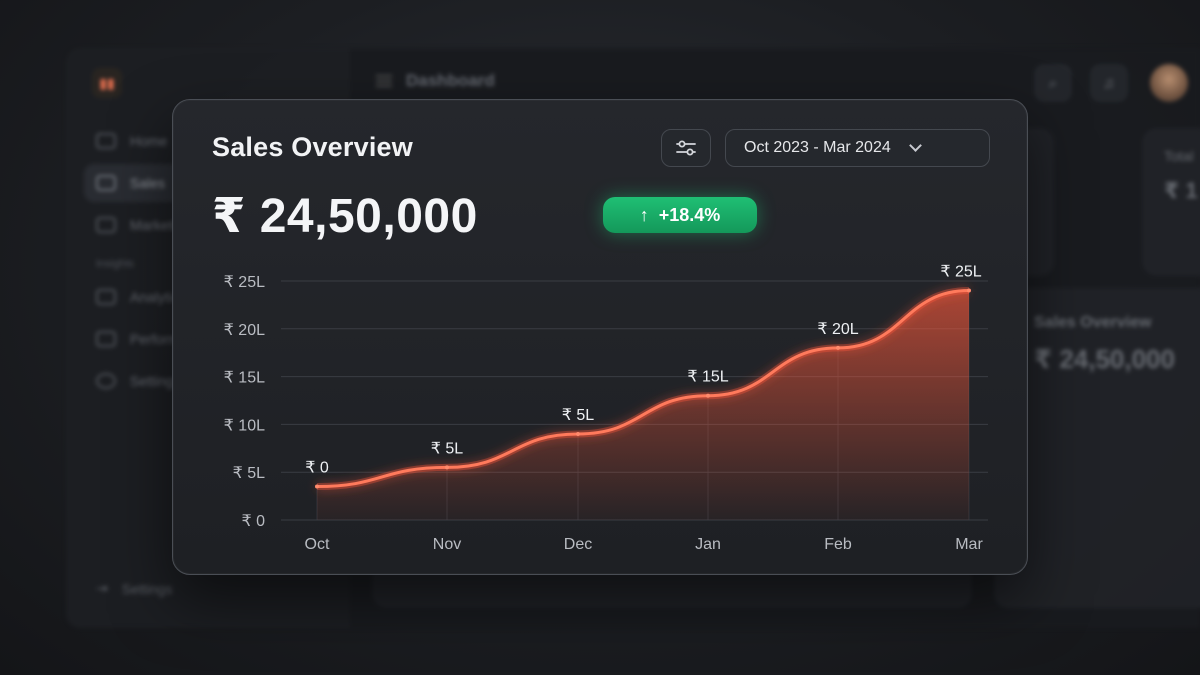  I want to click on sidebar-item-home: Home, so click(199, 141).